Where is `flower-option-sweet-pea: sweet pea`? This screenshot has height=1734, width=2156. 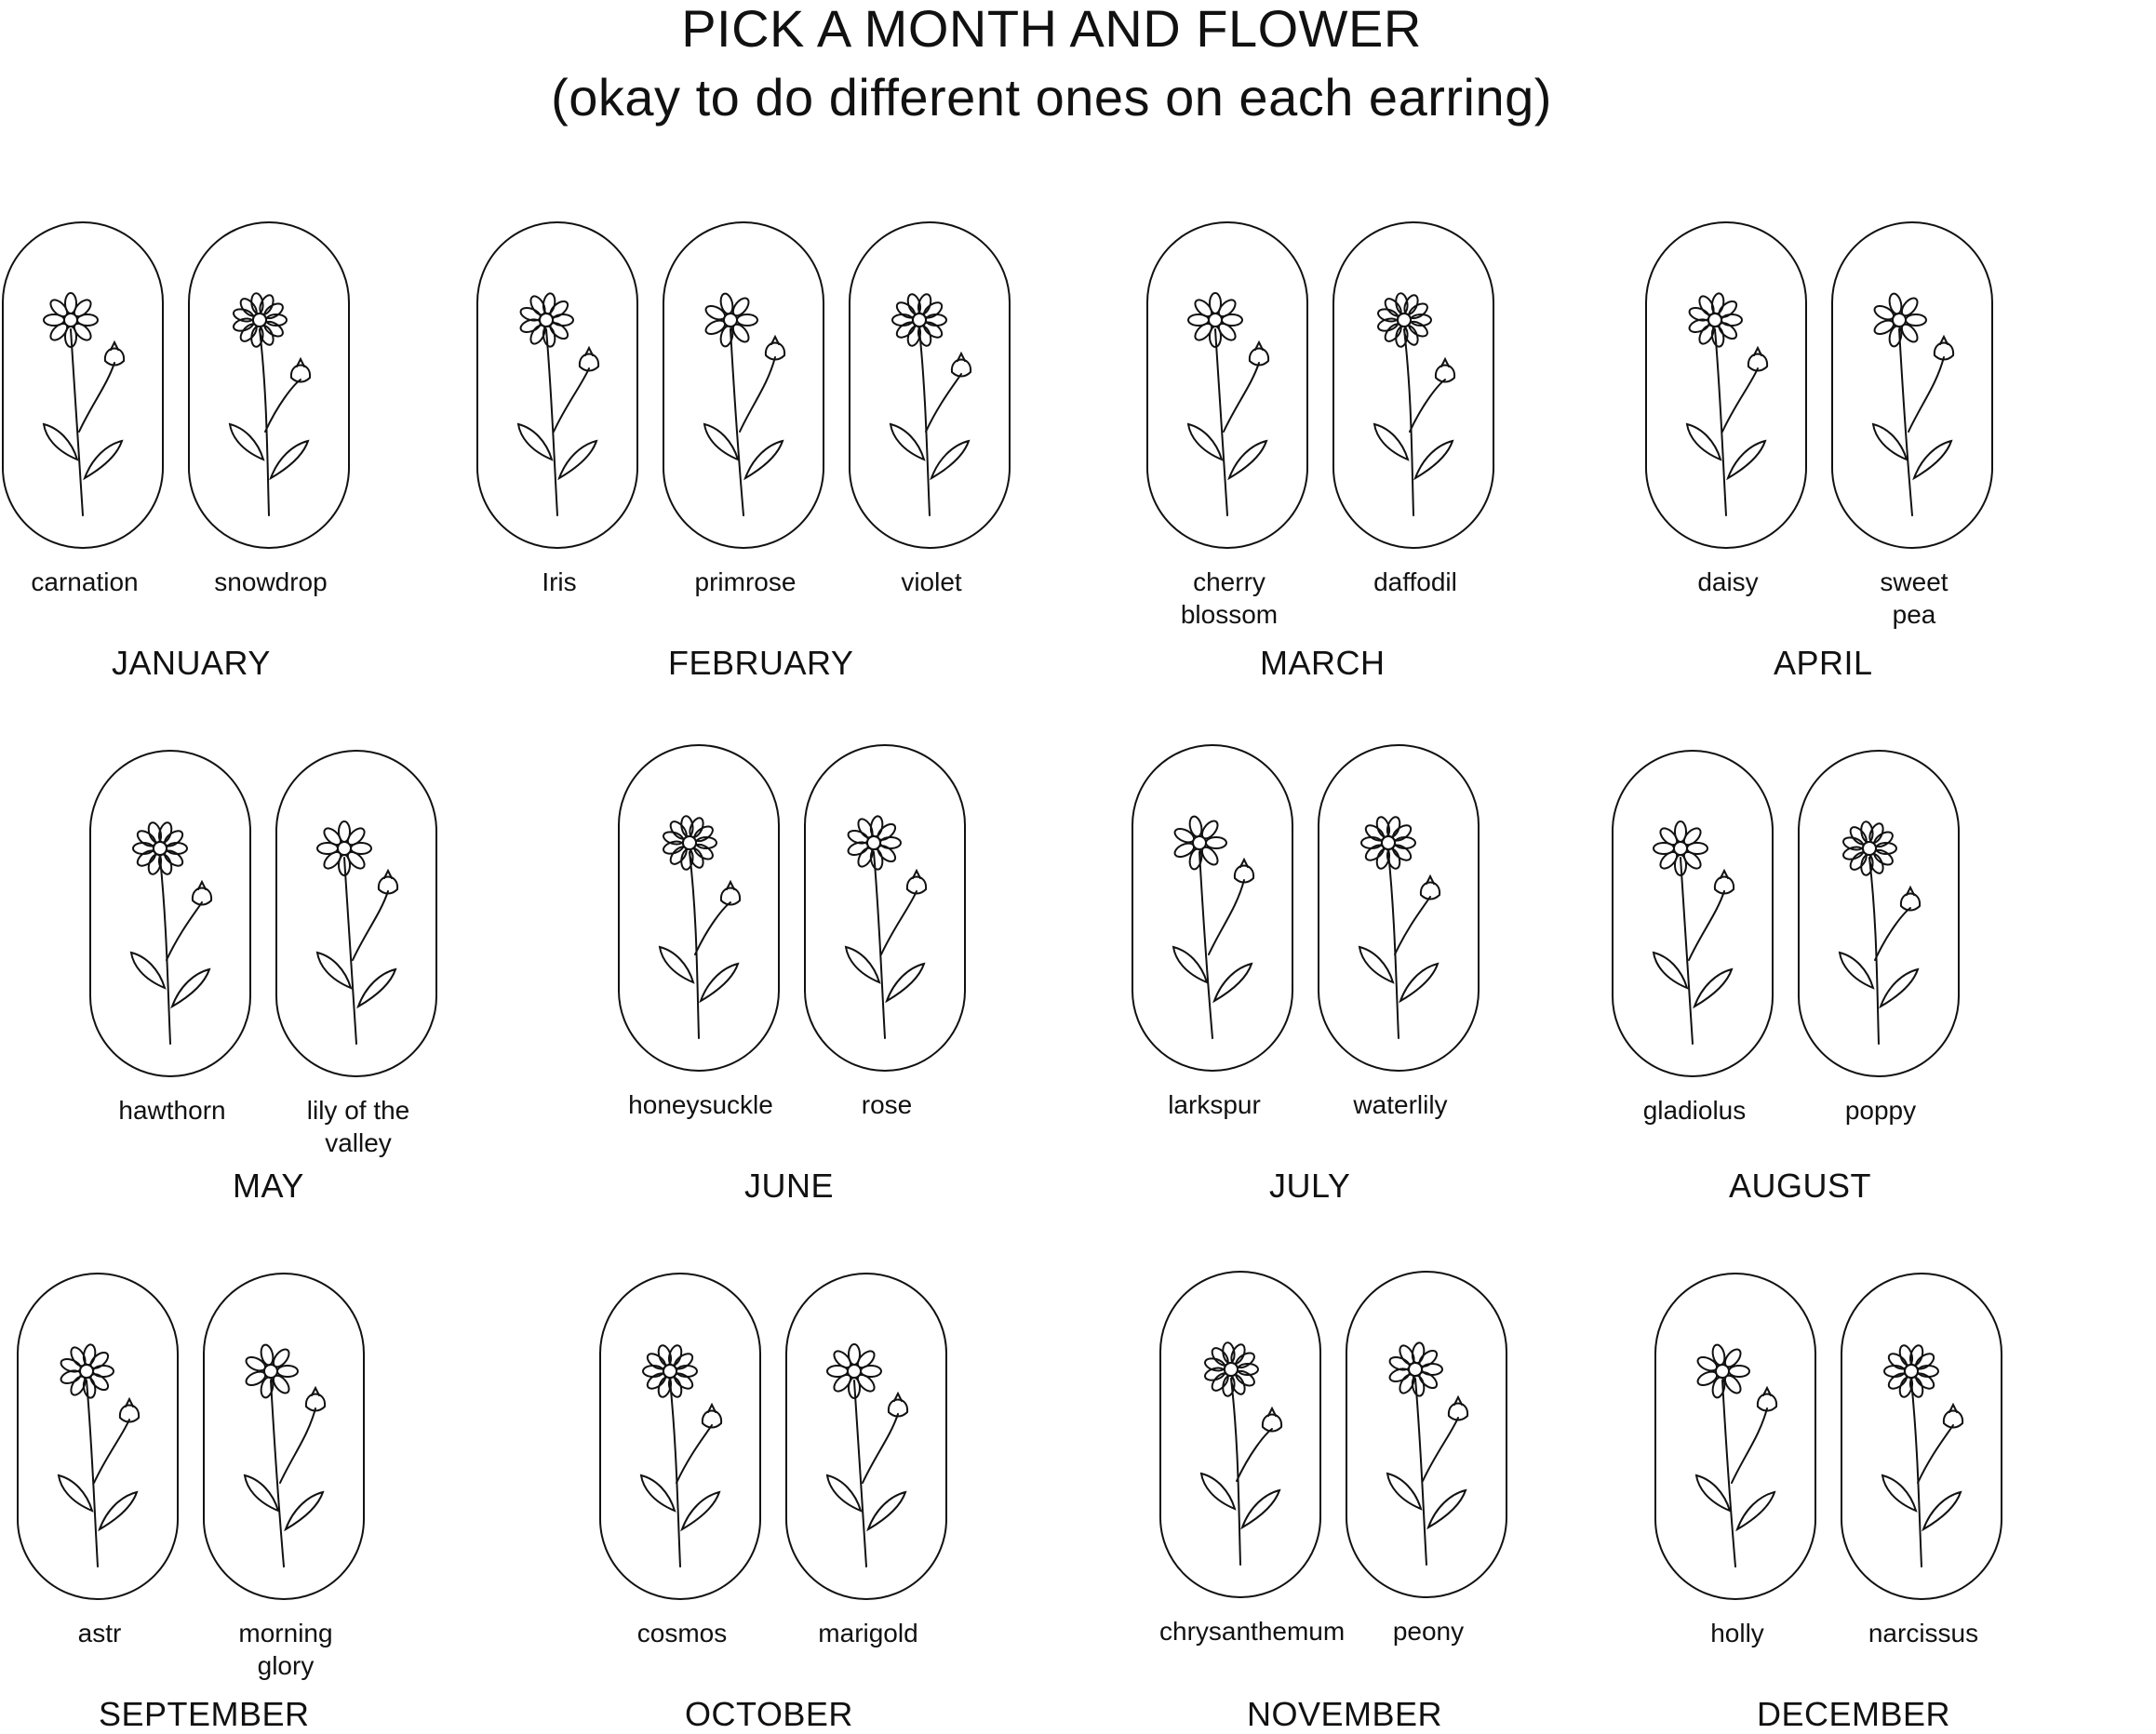
flower-option-sweet-pea: sweet pea is located at coordinates (1914, 426).